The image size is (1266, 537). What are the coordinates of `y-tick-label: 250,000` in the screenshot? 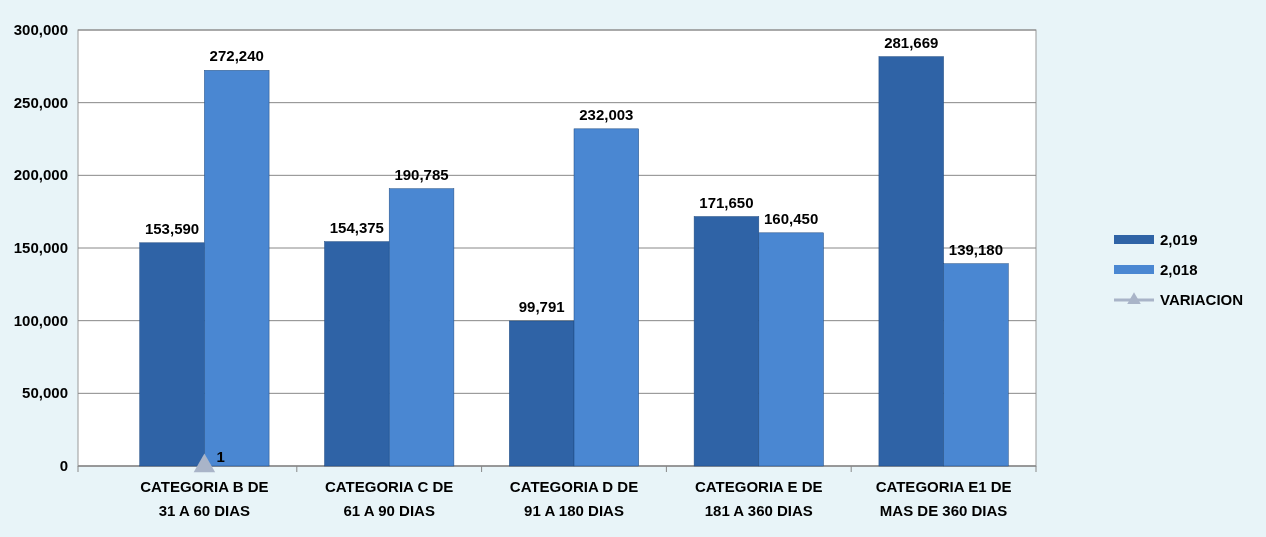 It's located at (40, 102).